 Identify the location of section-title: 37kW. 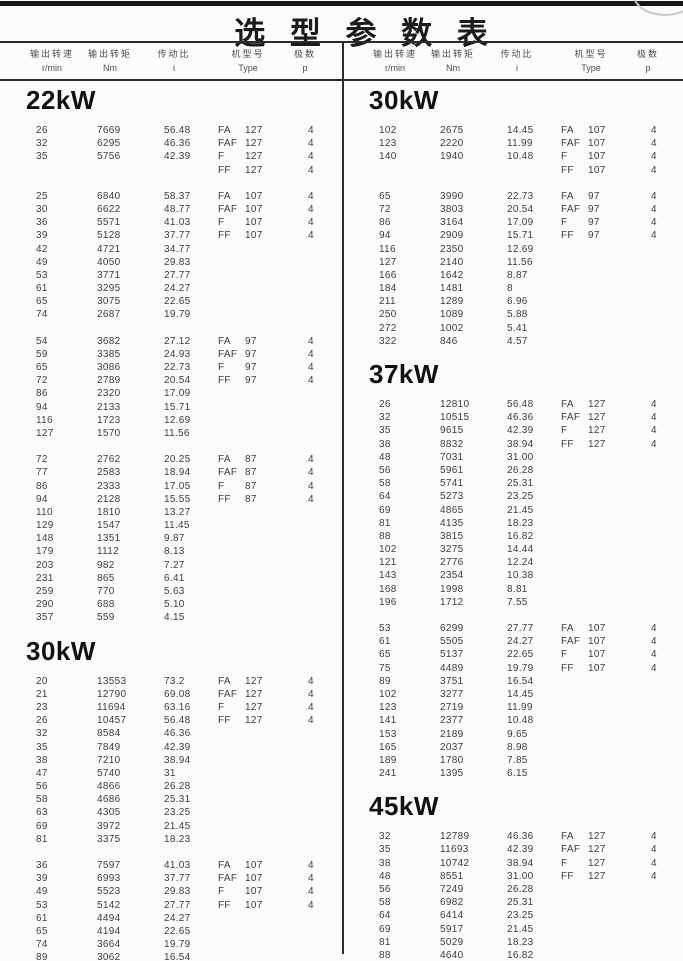
(404, 374).